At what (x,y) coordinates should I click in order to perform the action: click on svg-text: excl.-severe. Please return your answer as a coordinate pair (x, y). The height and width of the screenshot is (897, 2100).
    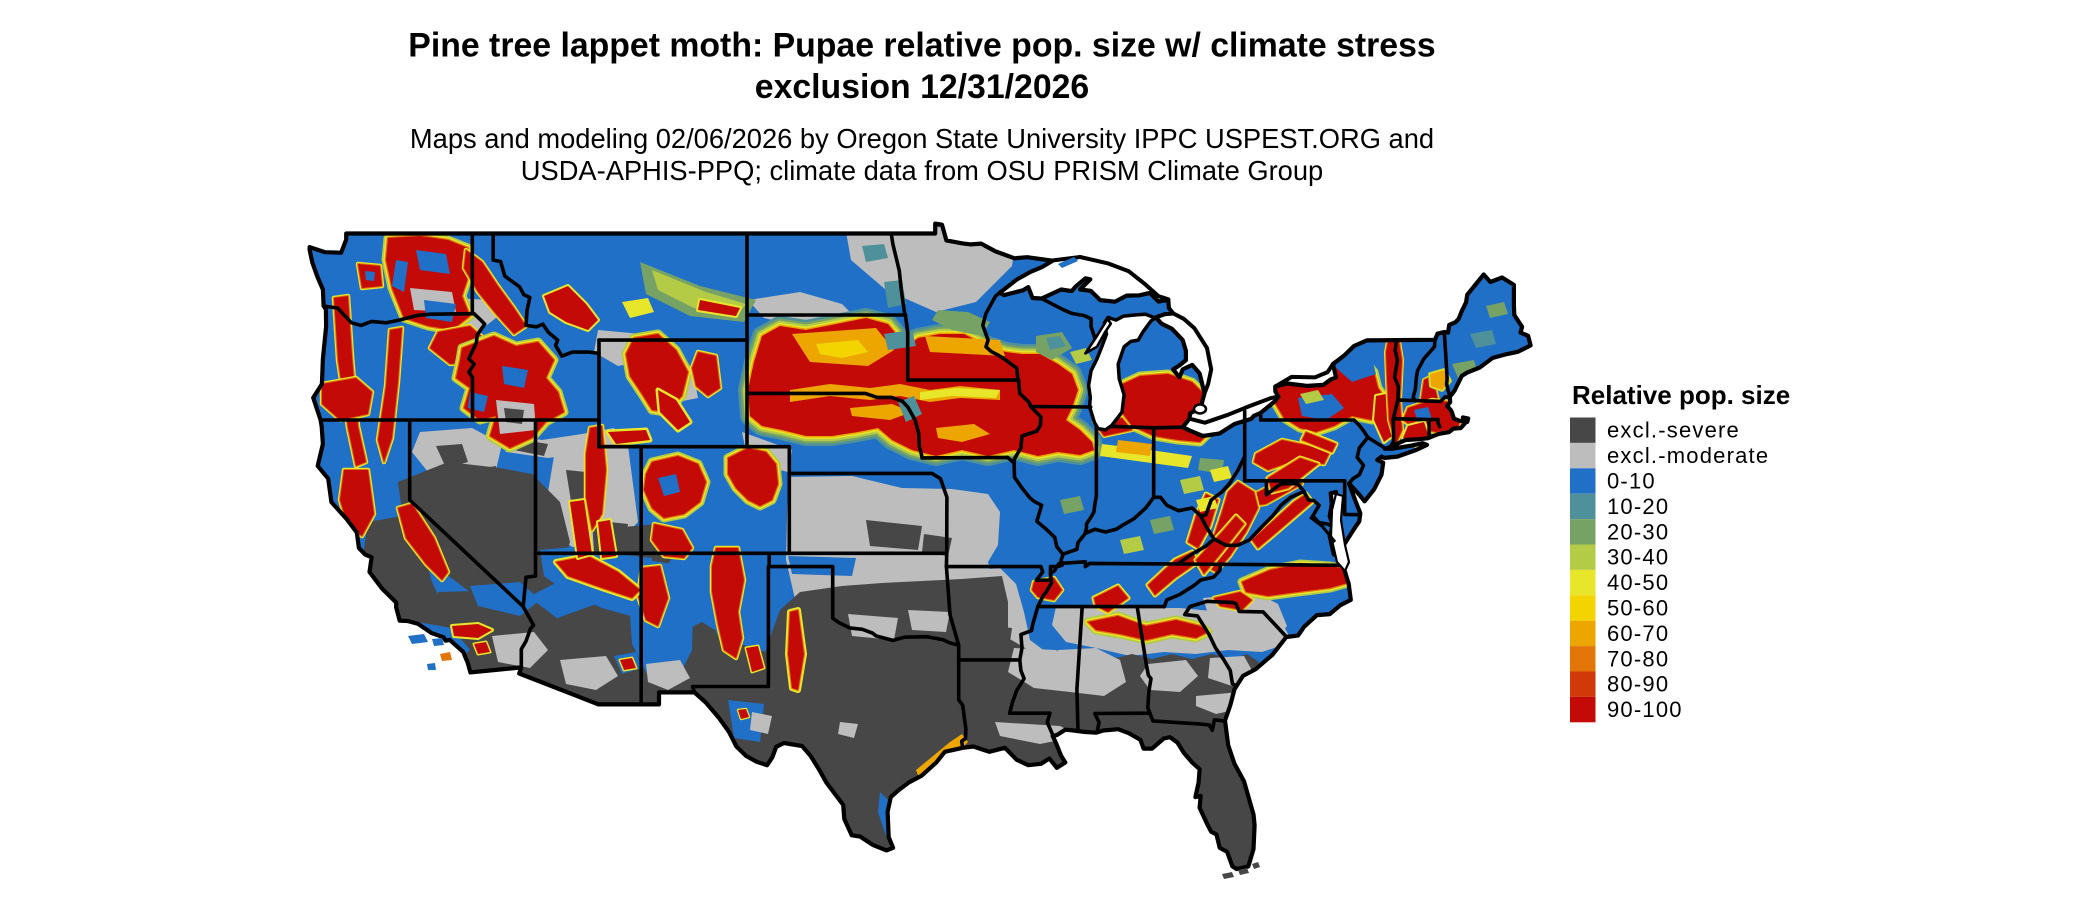
    Looking at the image, I should click on (1673, 430).